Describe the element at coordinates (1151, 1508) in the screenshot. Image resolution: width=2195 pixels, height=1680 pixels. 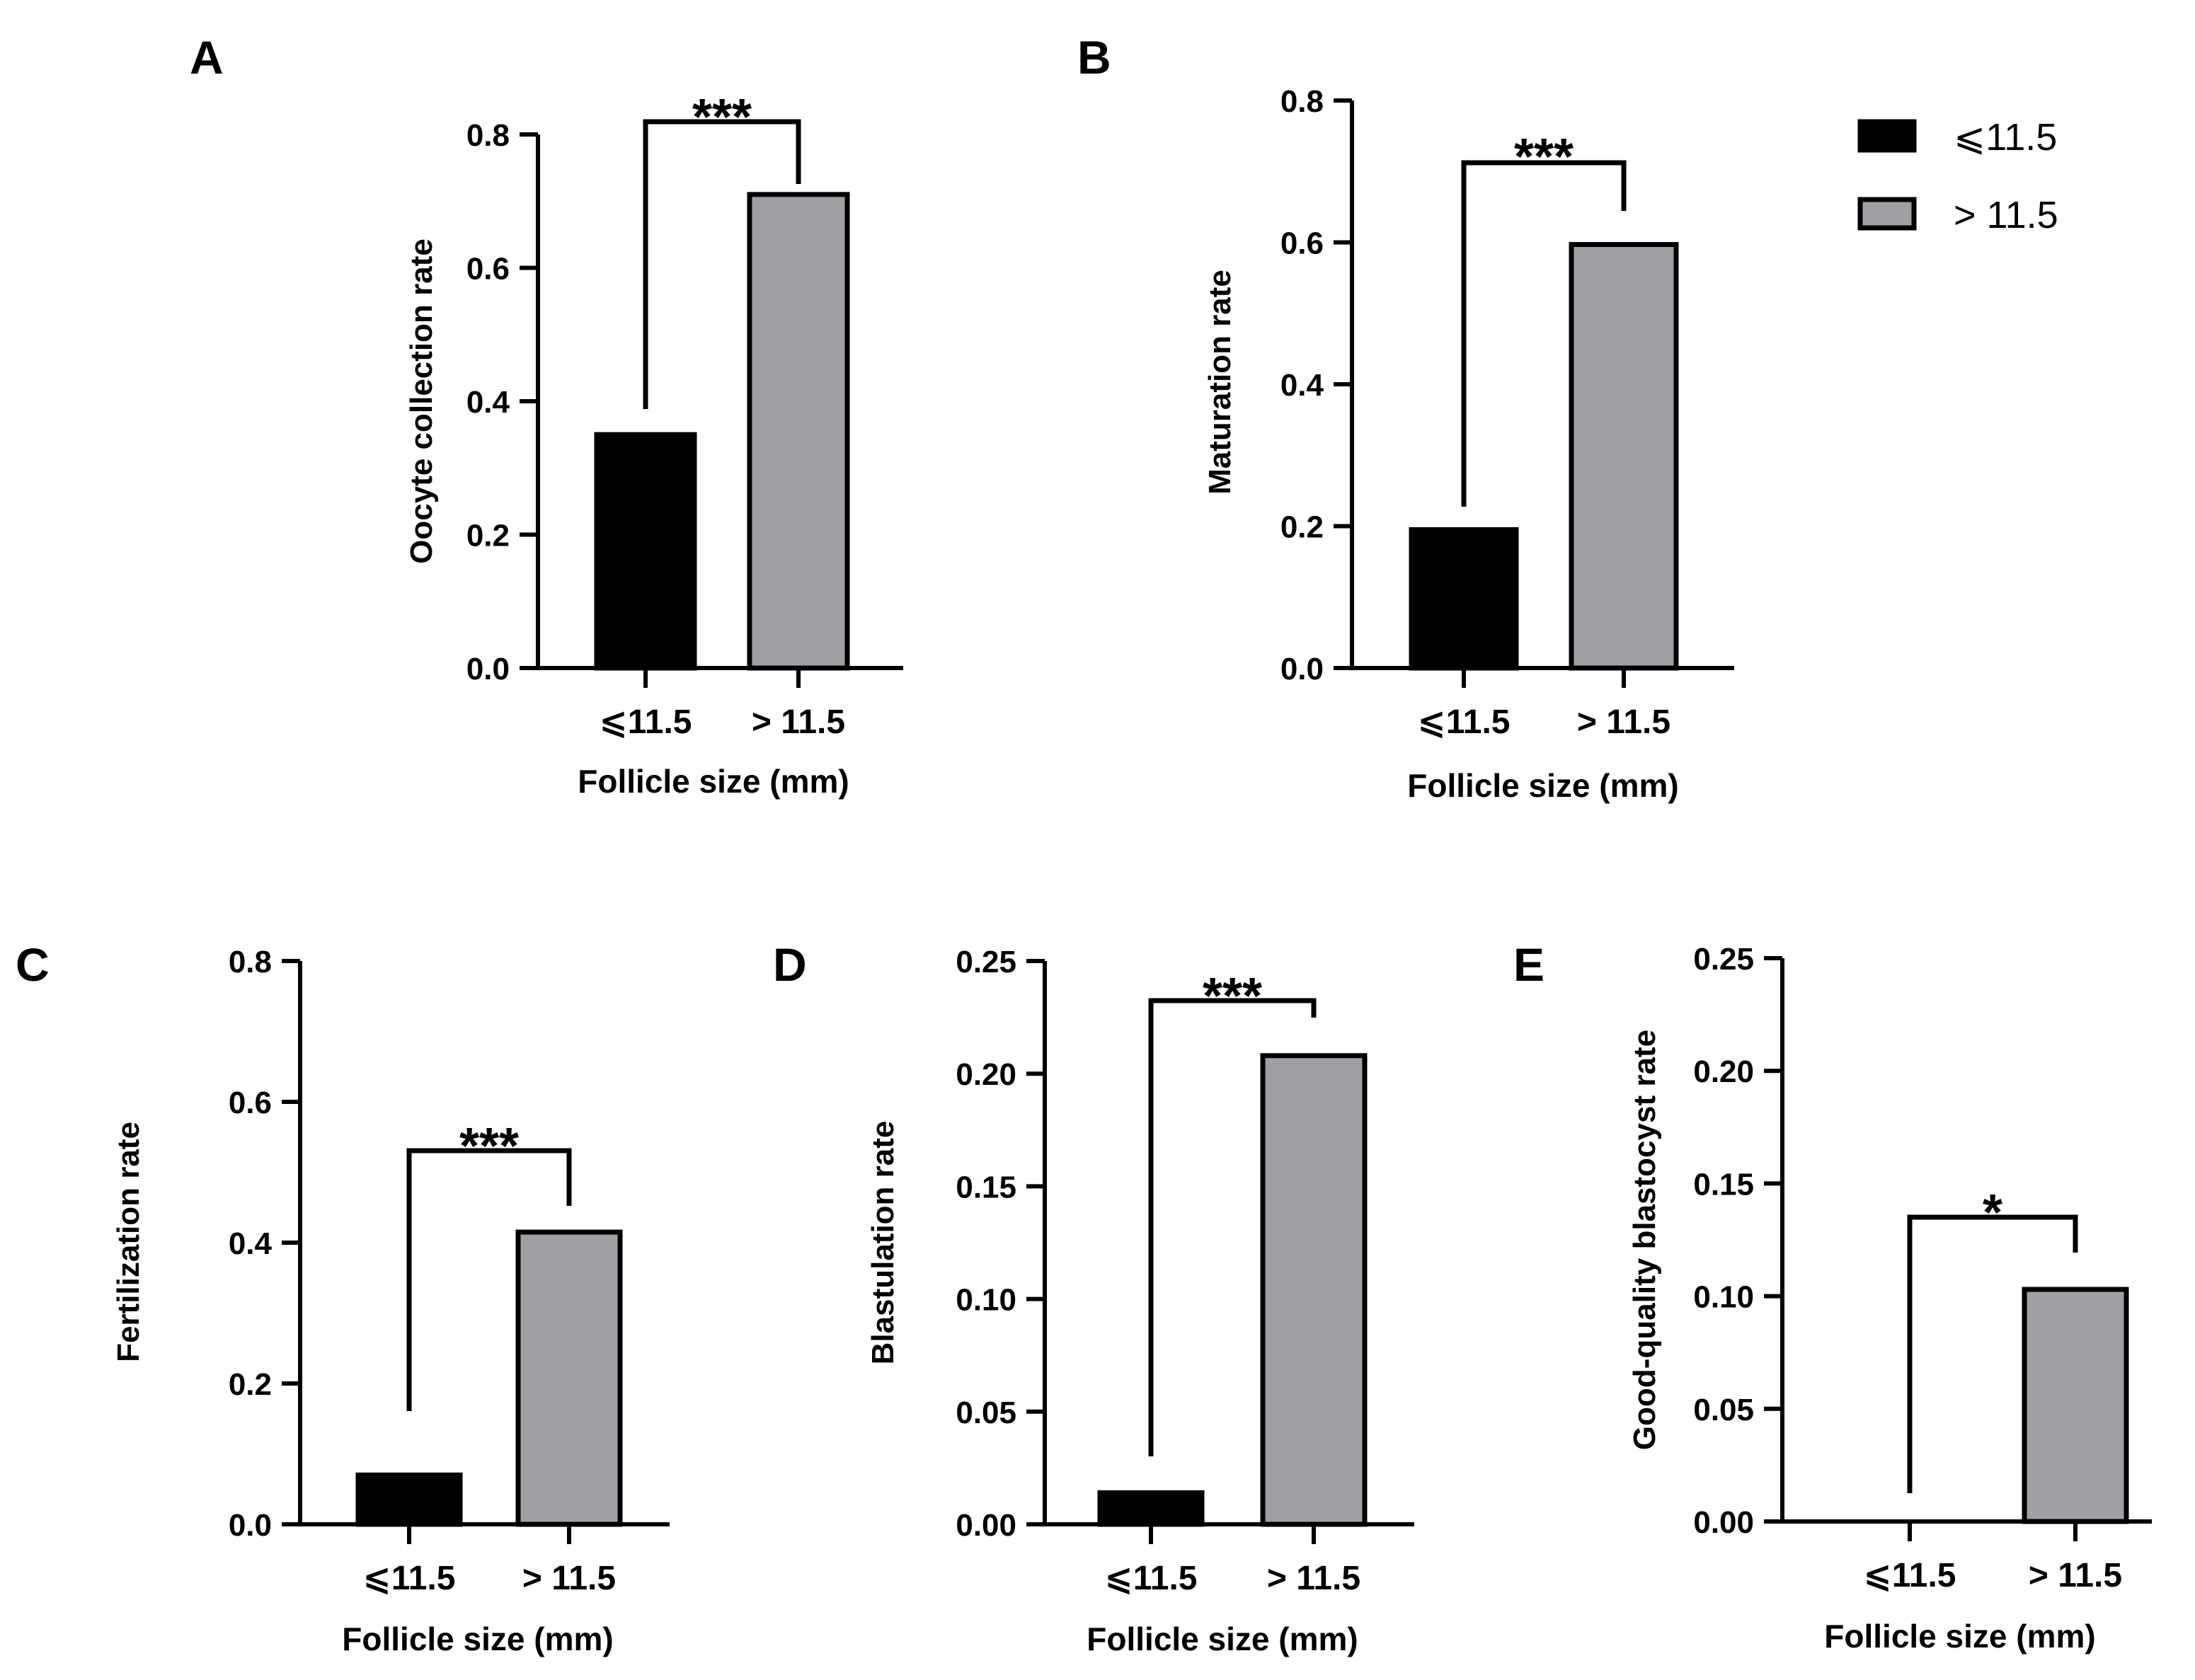
I see `panel-d-bar-group1` at that location.